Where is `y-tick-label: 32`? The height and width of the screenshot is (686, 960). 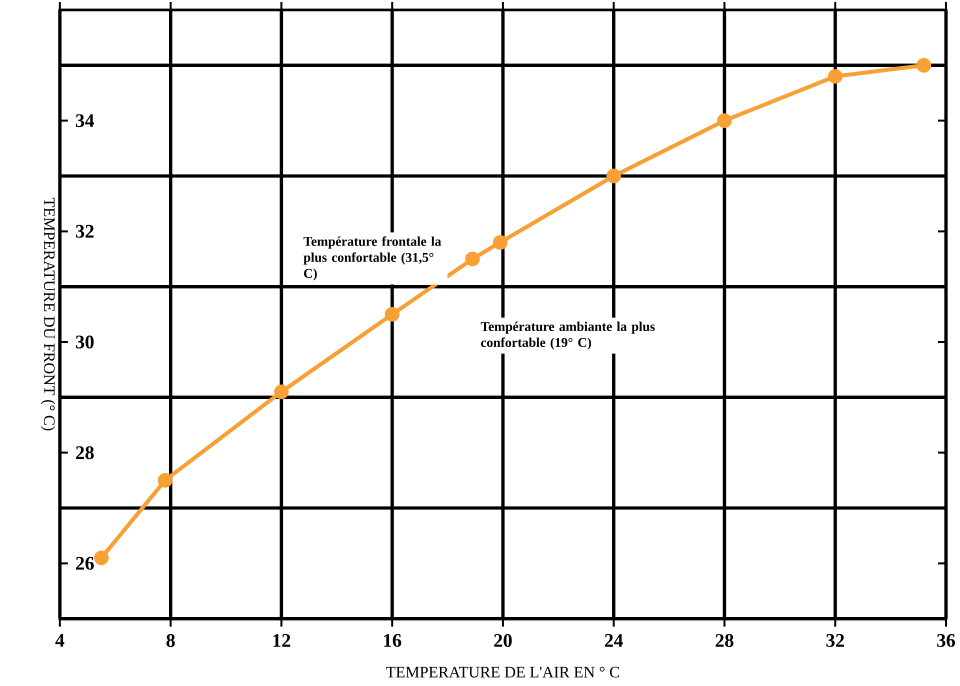
y-tick-label: 32 is located at coordinates (85, 231).